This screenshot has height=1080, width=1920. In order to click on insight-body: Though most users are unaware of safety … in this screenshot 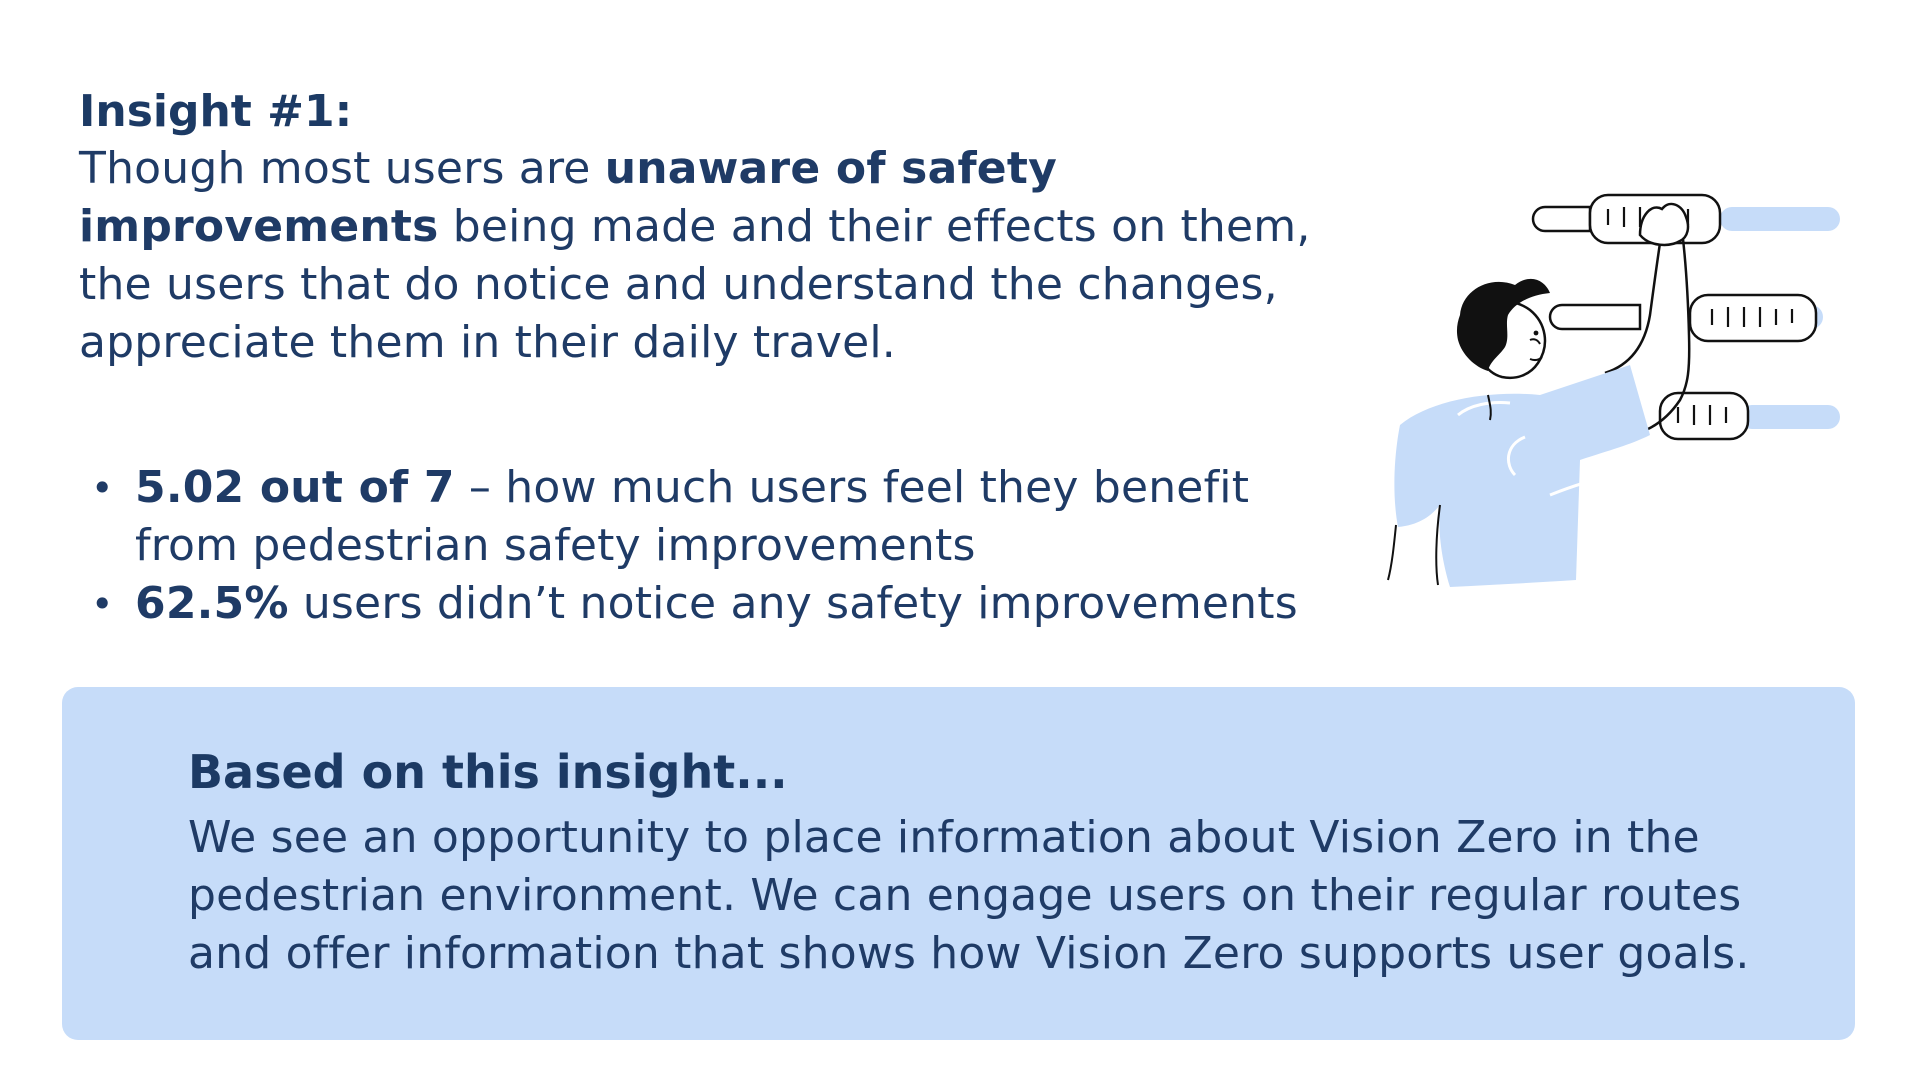, I will do `click(714, 256)`.